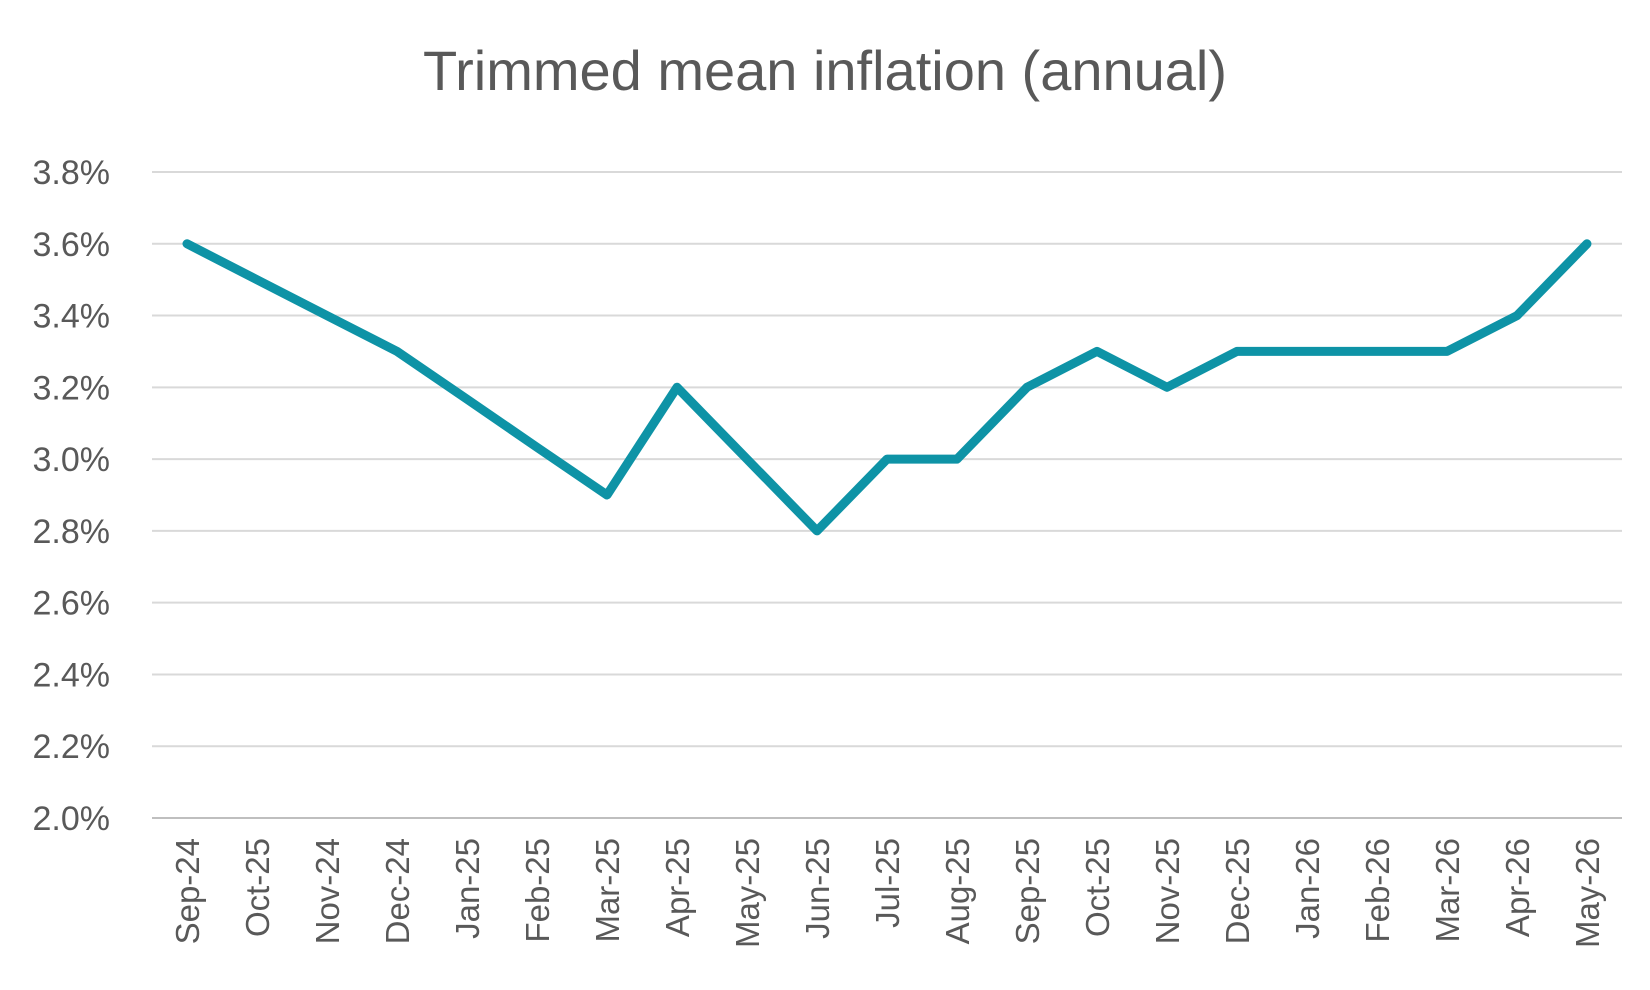 The height and width of the screenshot is (990, 1650). I want to click on x-tick-label: Mar-26, so click(1447, 890).